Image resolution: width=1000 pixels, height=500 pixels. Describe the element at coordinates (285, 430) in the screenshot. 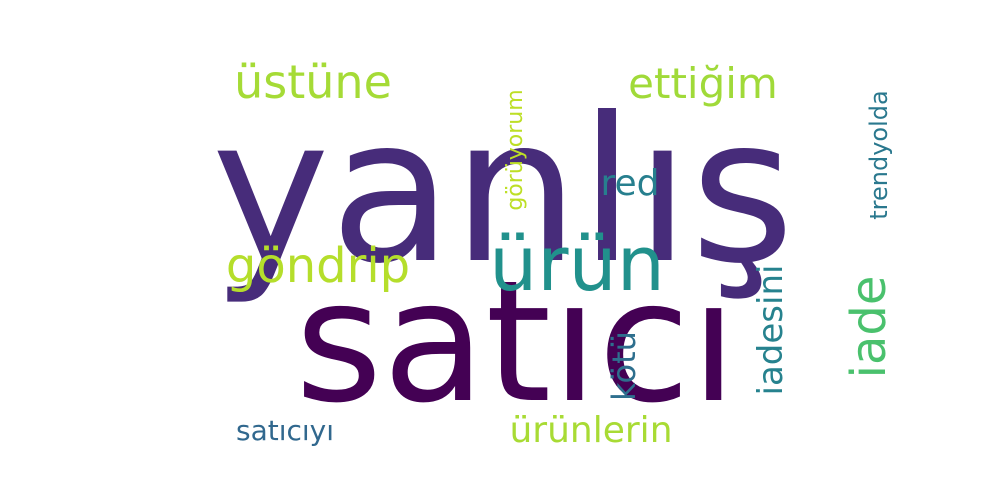

I see `word-saticiyi: satıcıyı` at that location.